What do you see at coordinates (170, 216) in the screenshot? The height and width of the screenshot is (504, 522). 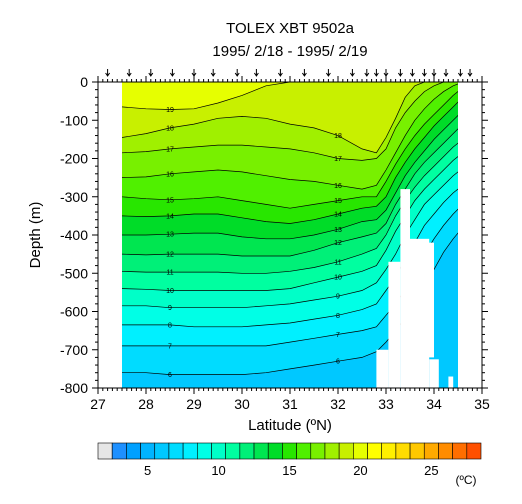 I see `isotherm-label: 14` at bounding box center [170, 216].